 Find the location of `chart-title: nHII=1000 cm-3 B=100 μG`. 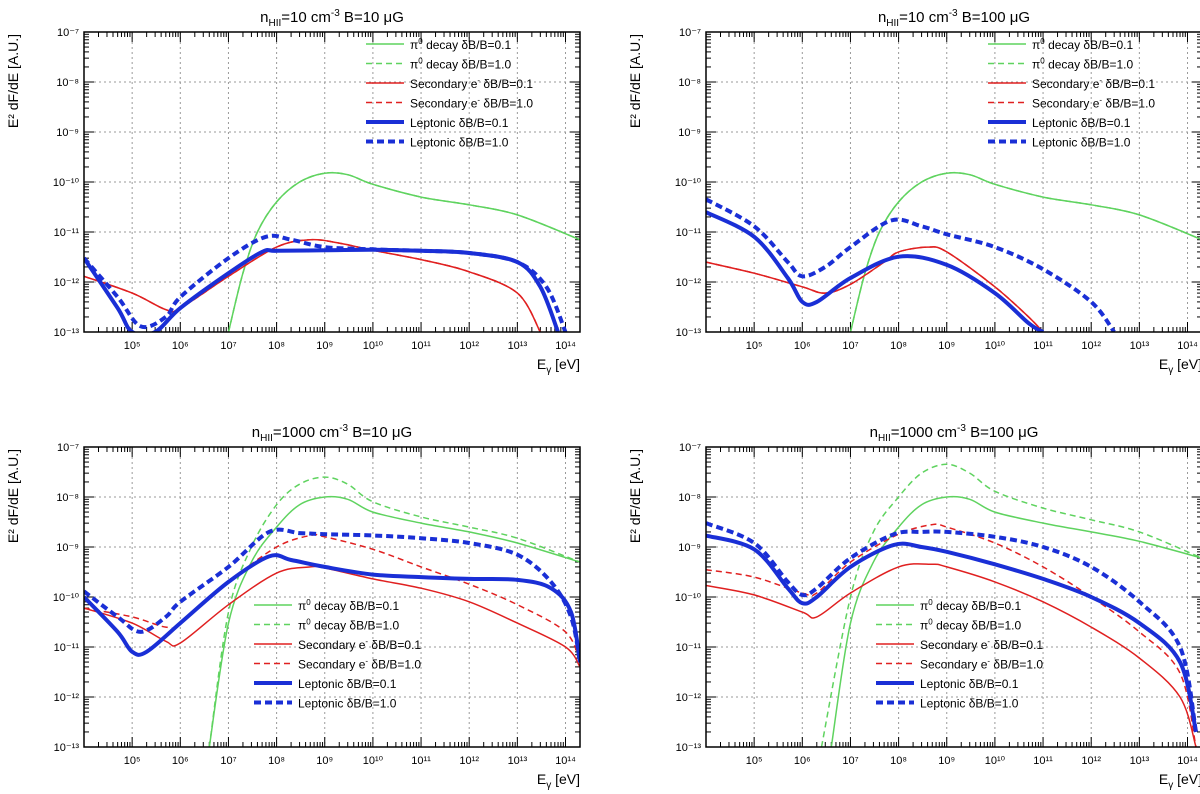

chart-title: nHII=1000 cm-3 B=100 μG is located at coordinates (954, 433).